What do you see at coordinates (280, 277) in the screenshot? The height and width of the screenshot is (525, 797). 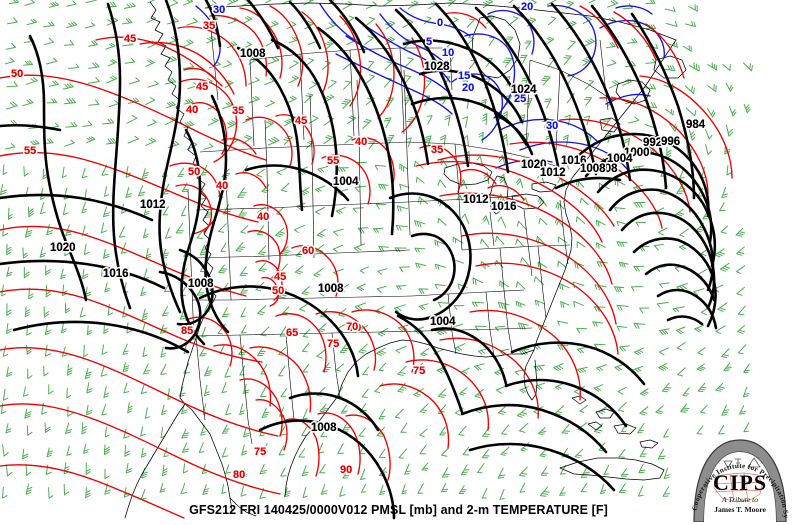 I see `temp-label-warm: 45` at bounding box center [280, 277].